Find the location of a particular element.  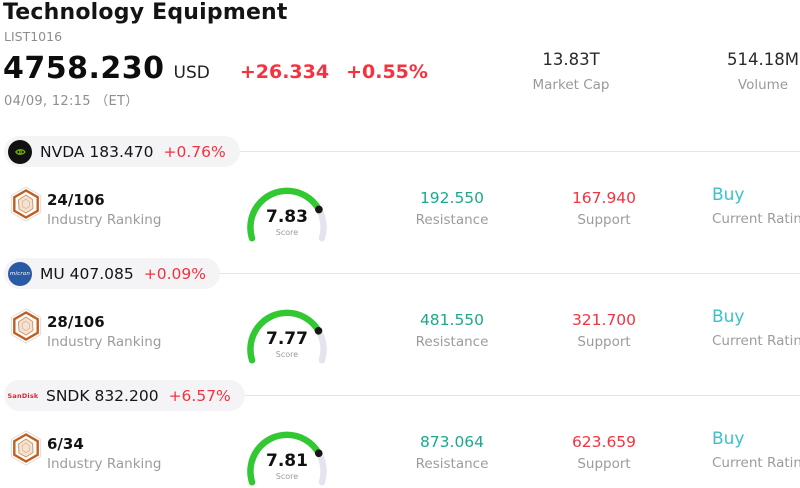

volume-label: Volume is located at coordinates (763, 85).